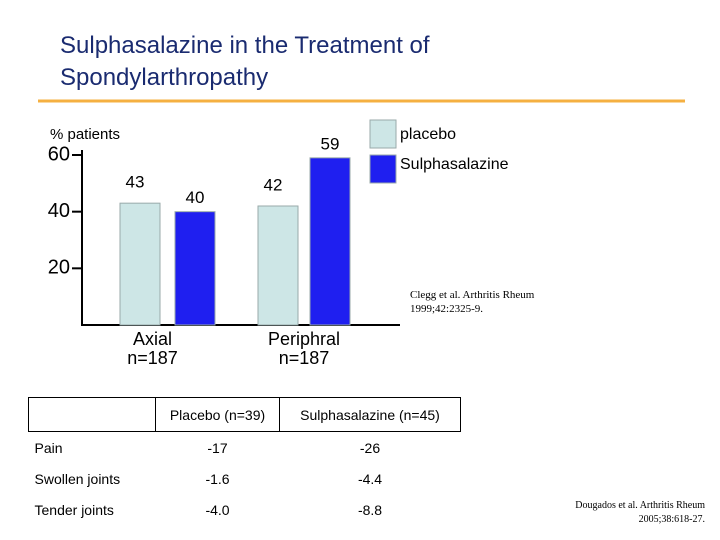 The height and width of the screenshot is (540, 720). What do you see at coordinates (92, 414) in the screenshot?
I see `header-cell` at bounding box center [92, 414].